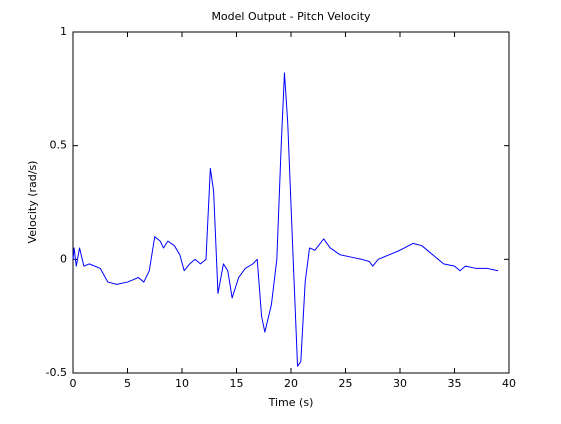 The height and width of the screenshot is (424, 561). I want to click on x-tick-label: 40, so click(509, 383).